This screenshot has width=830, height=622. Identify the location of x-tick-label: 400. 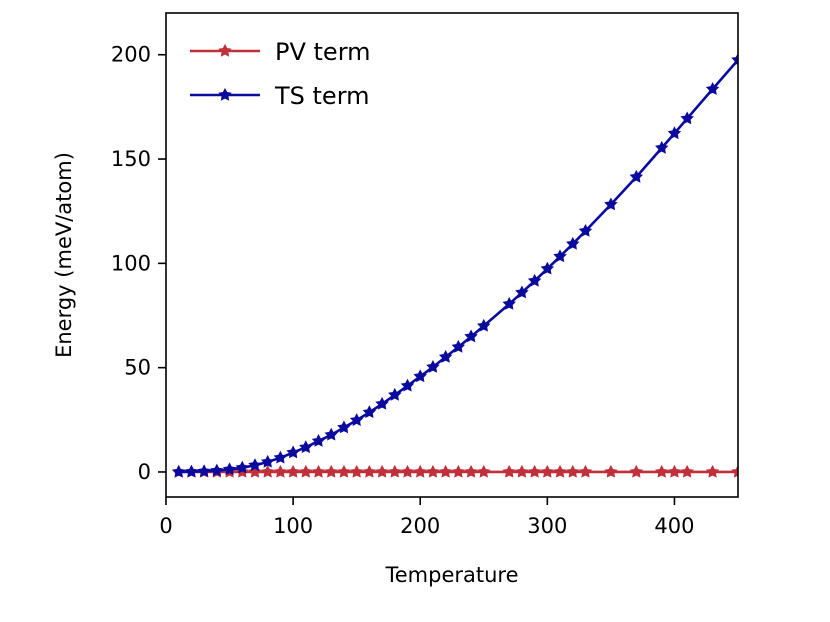
(674, 526).